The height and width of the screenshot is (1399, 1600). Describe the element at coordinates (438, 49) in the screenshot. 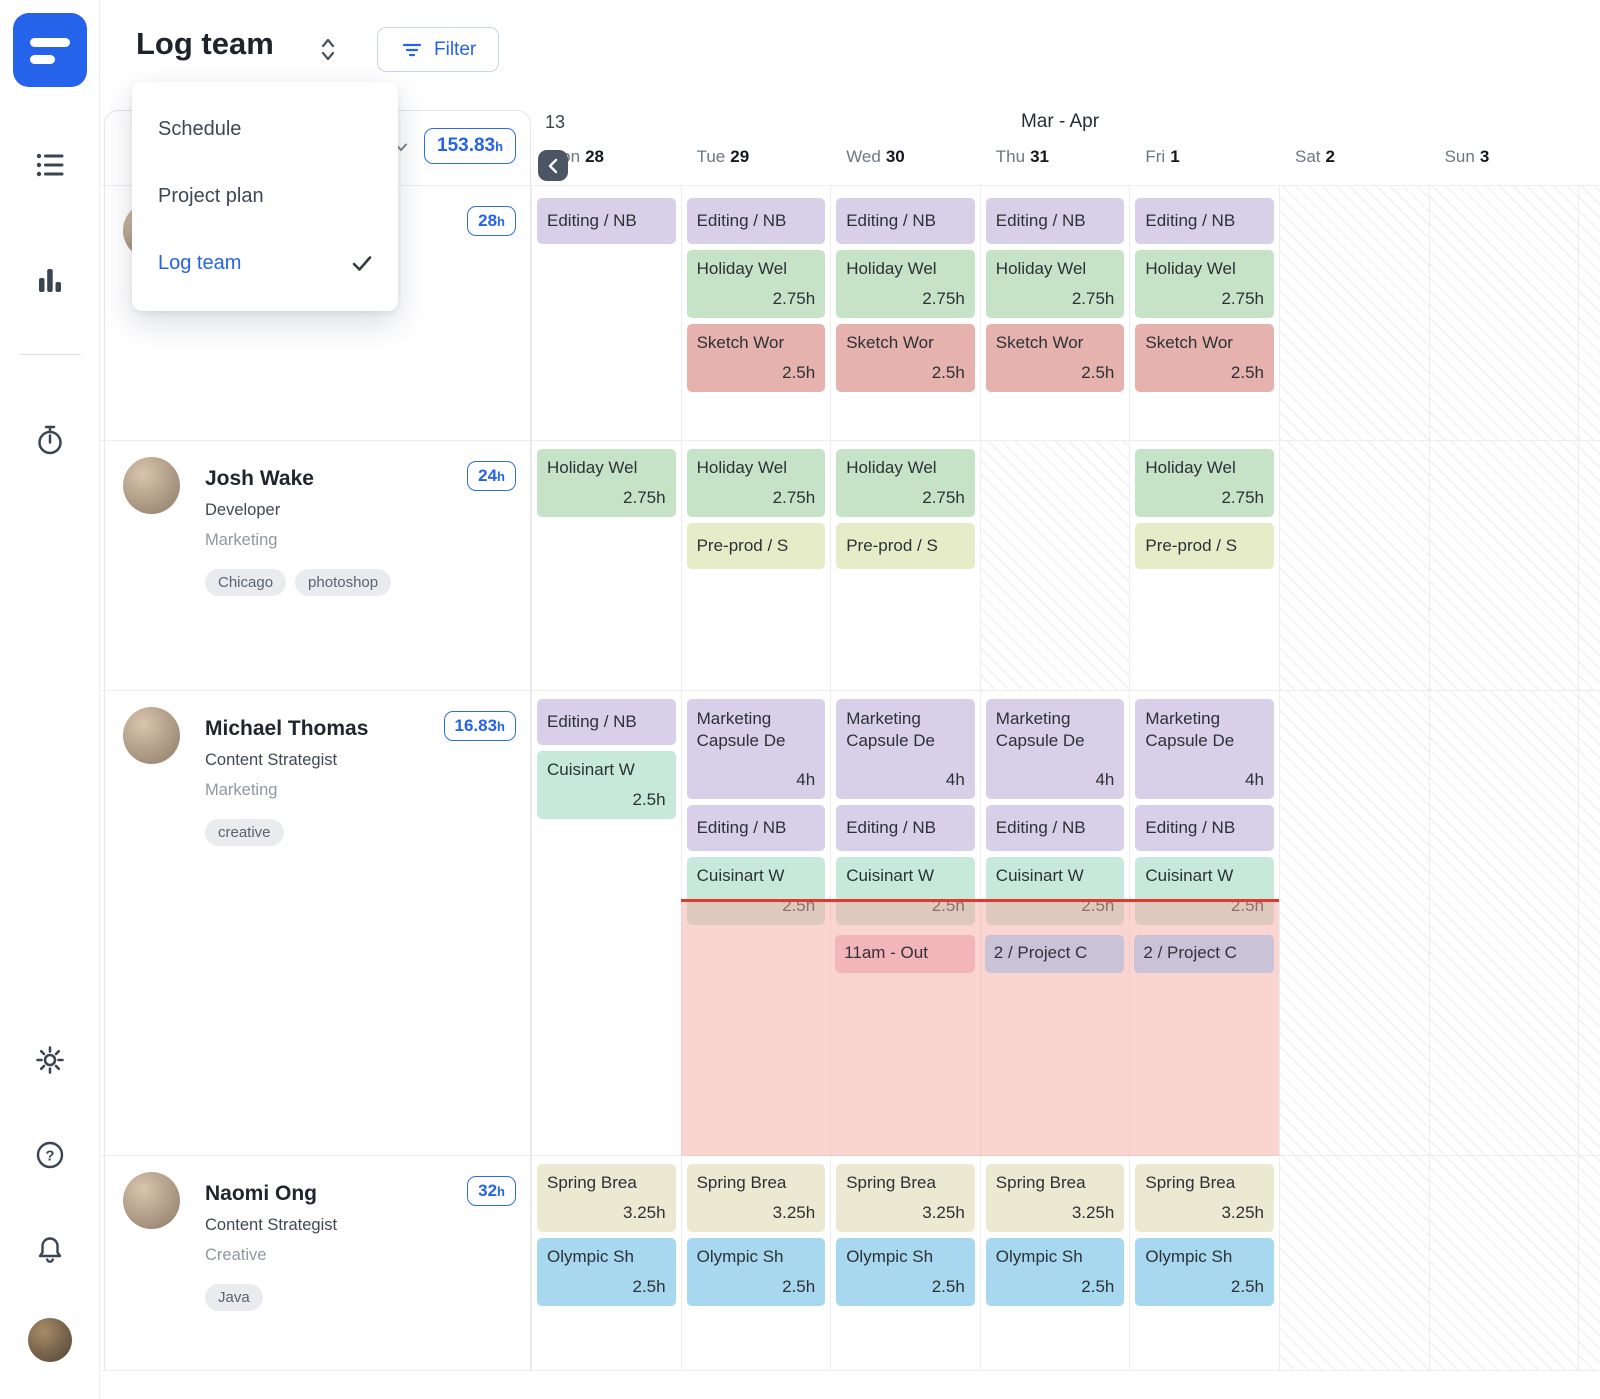

I see `filter-button: Filter` at that location.